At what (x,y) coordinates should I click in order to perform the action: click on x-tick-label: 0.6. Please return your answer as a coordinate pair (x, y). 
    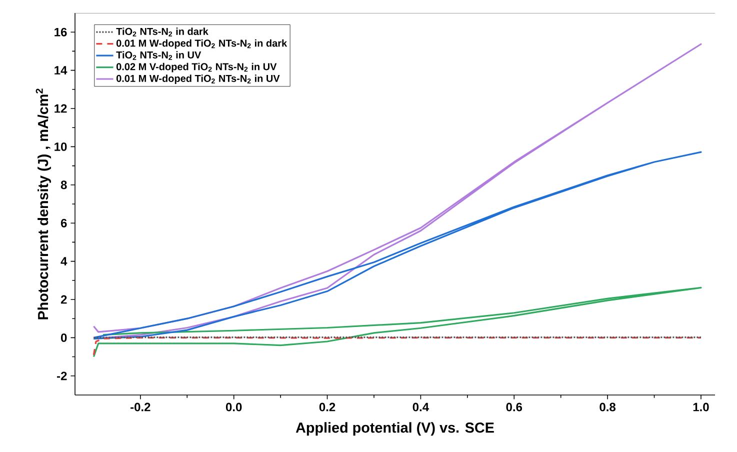
    Looking at the image, I should click on (514, 407).